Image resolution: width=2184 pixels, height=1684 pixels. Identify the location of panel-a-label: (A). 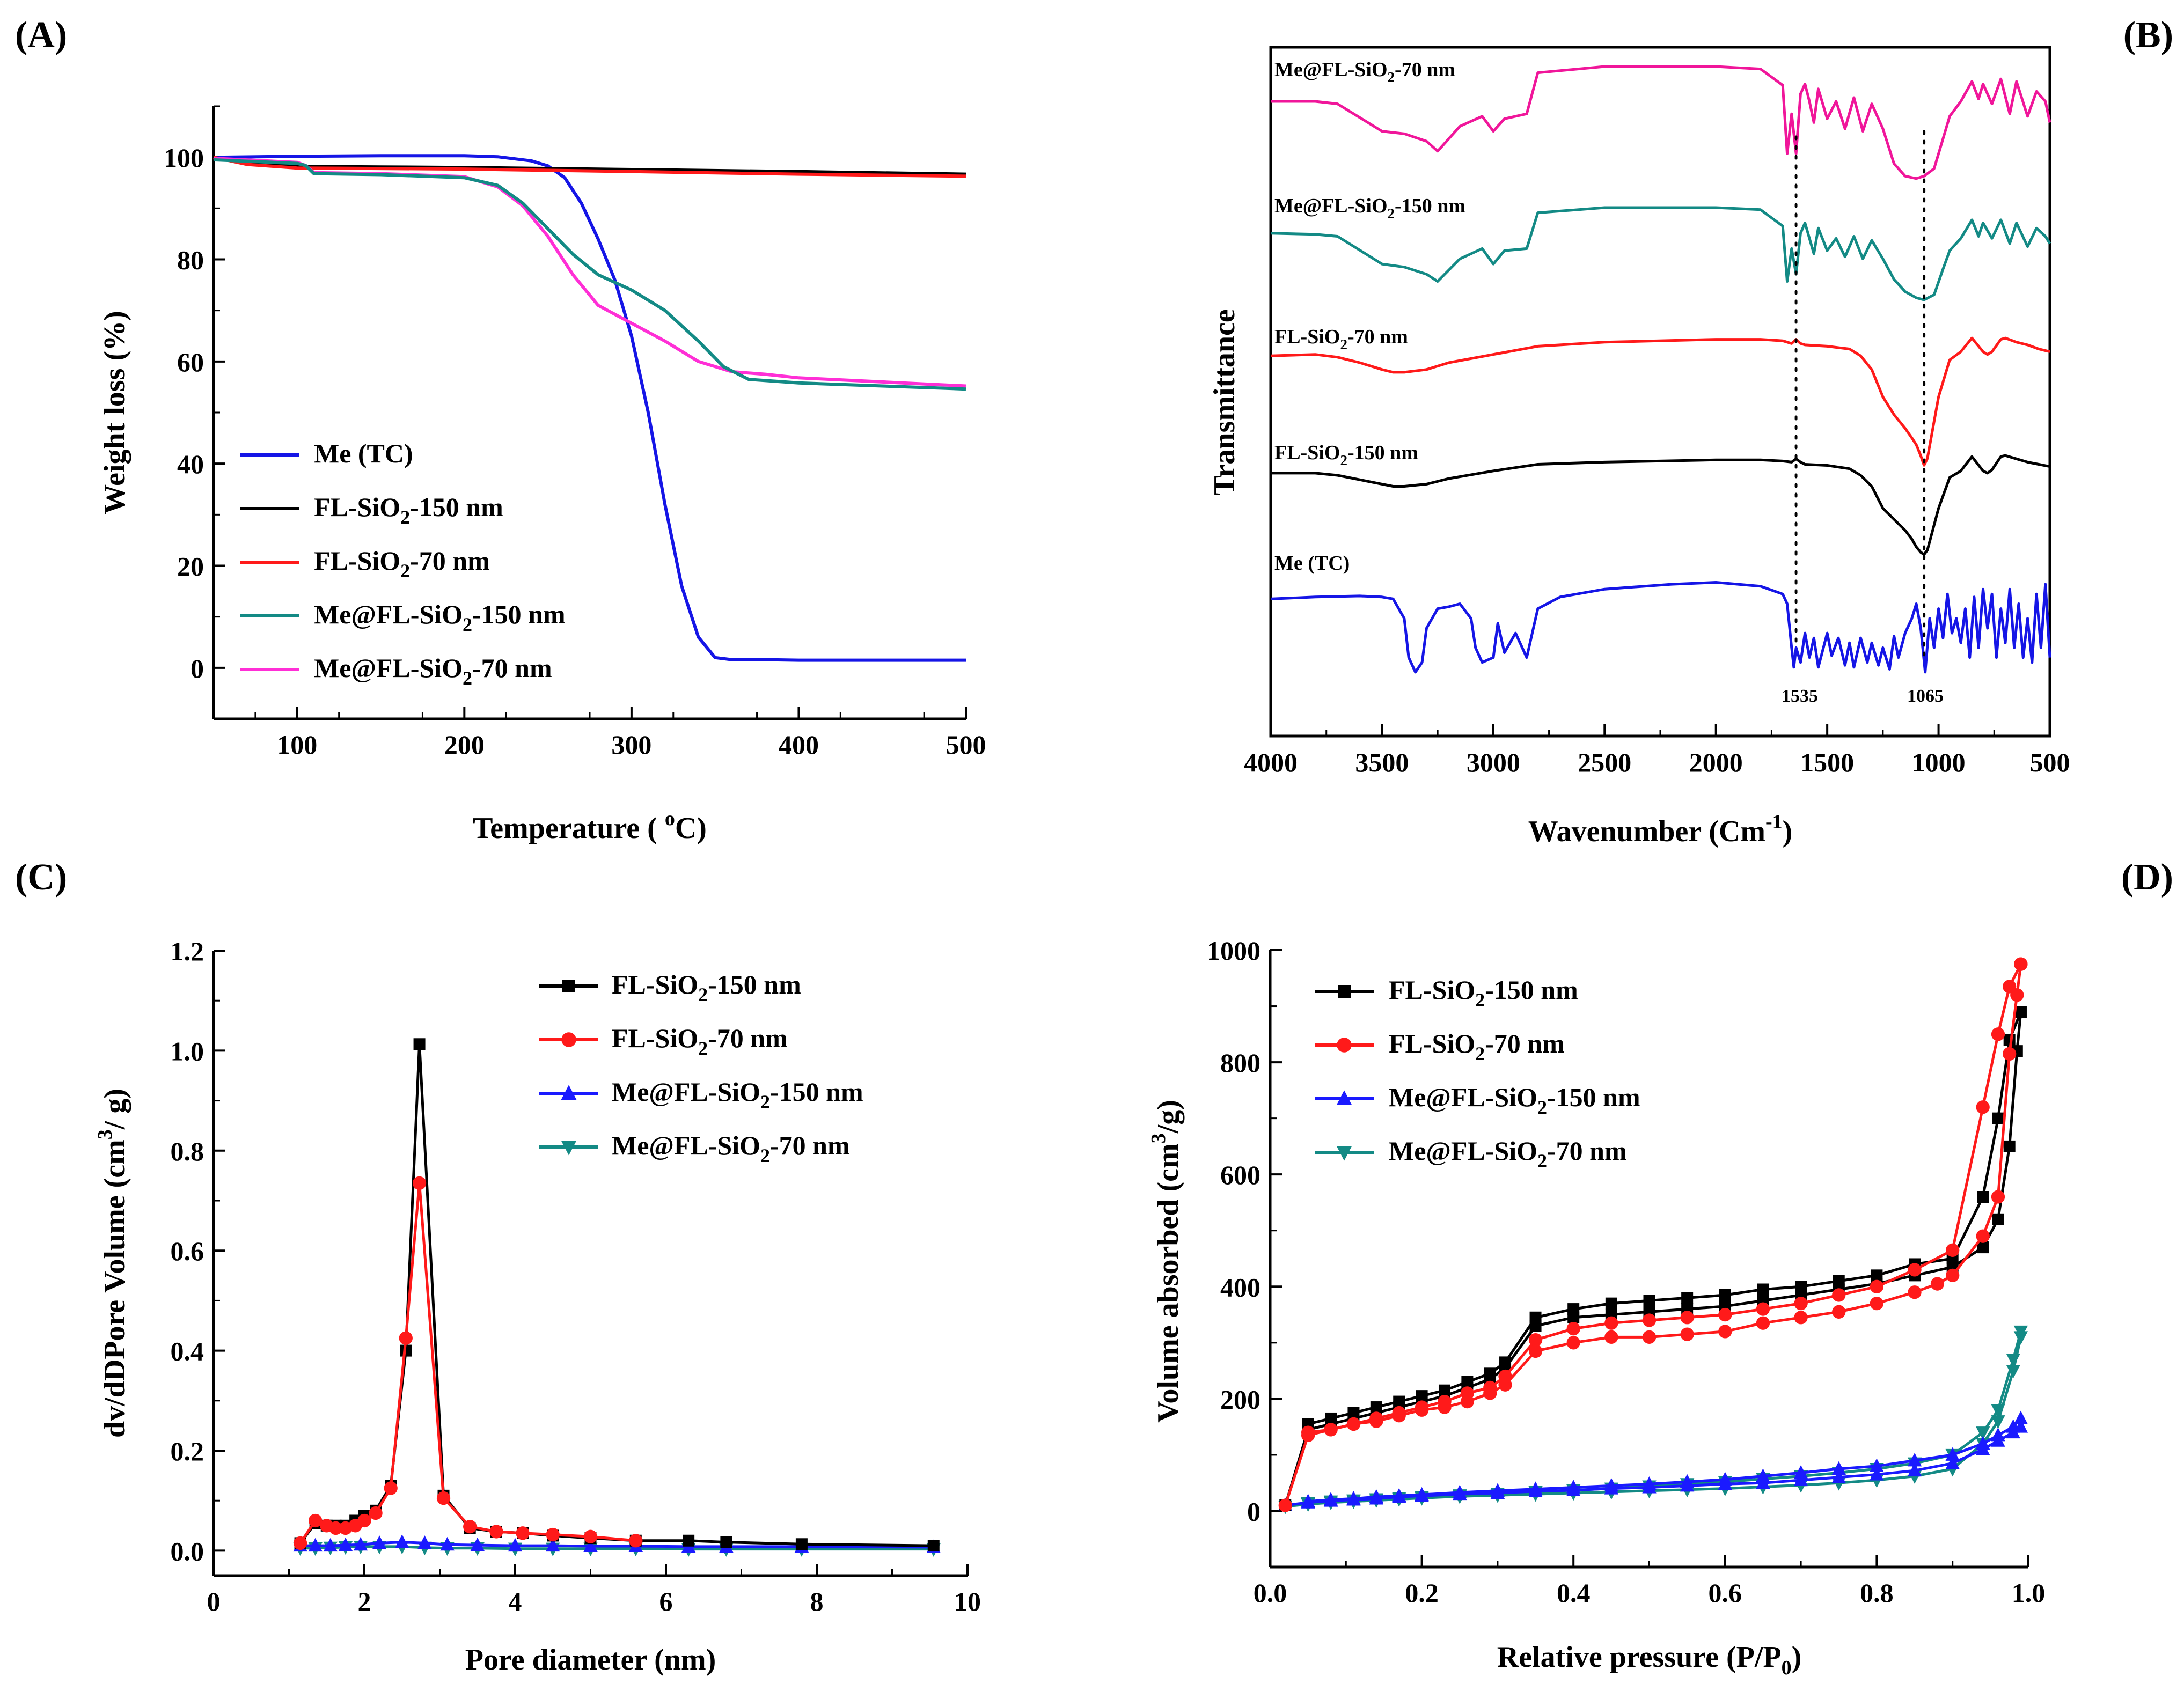
(41, 35).